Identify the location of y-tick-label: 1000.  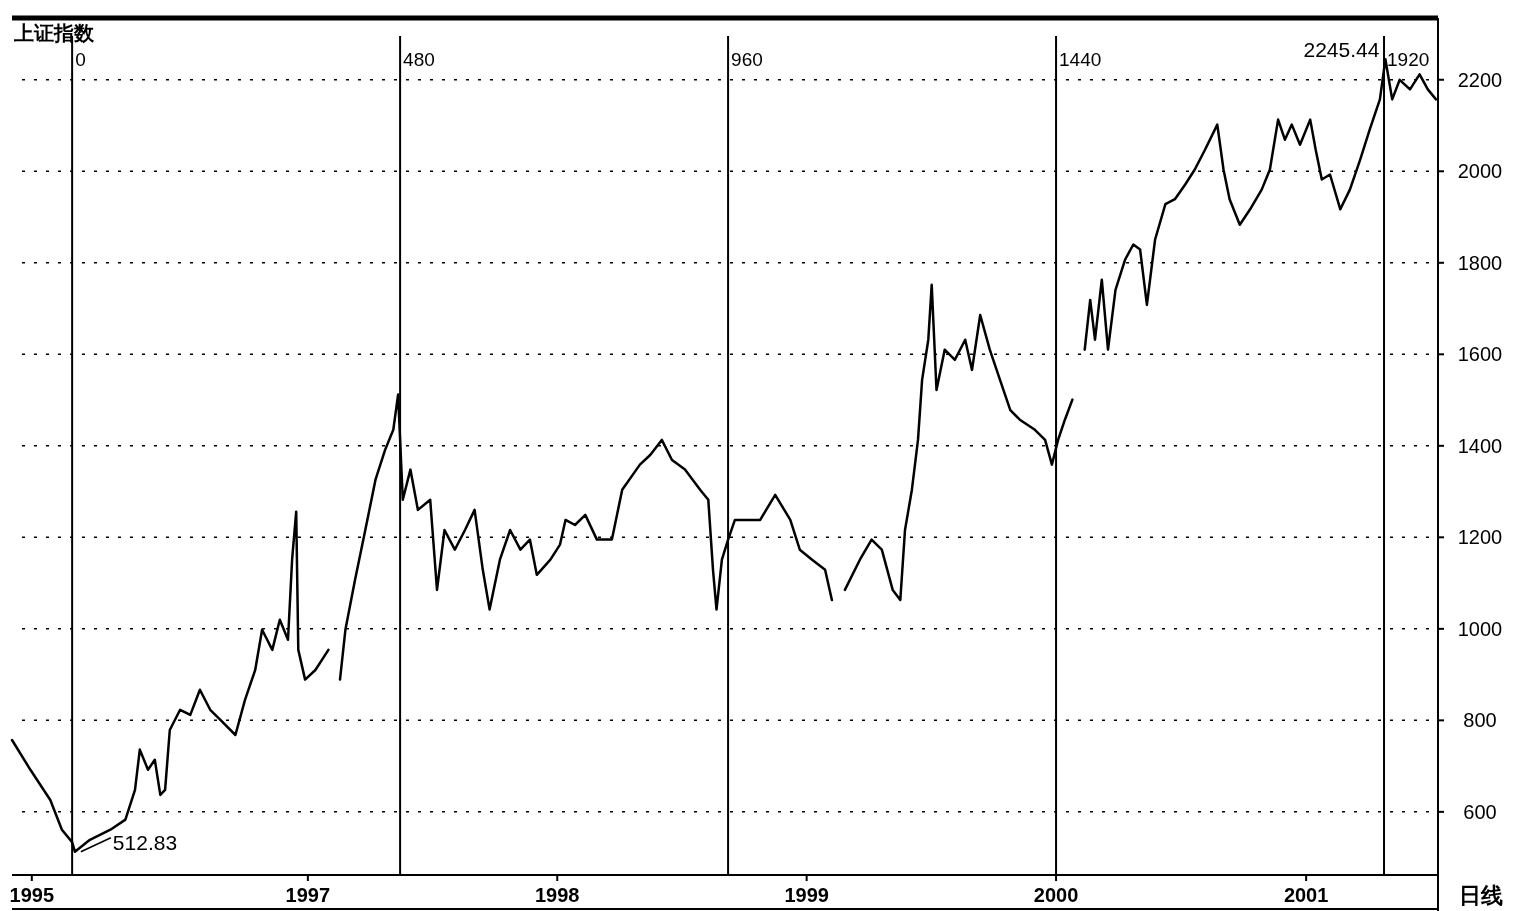
(1480, 628).